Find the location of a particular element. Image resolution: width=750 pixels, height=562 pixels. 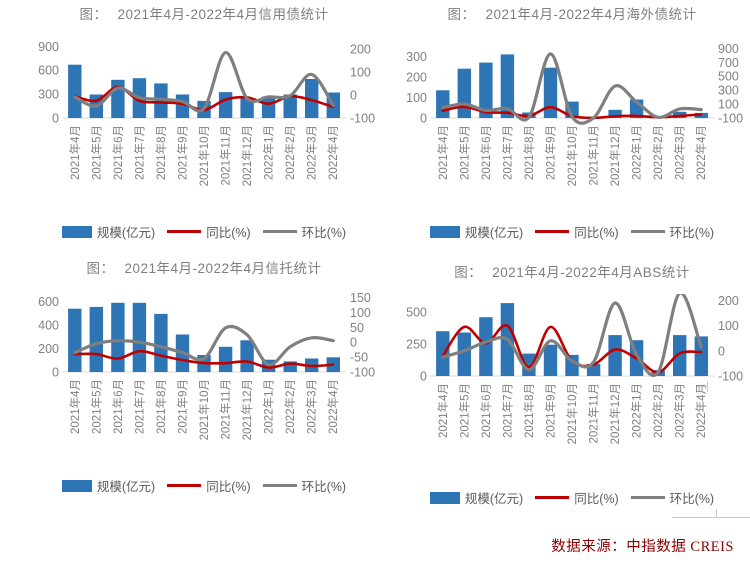

svg-text: 500 is located at coordinates (416, 313).